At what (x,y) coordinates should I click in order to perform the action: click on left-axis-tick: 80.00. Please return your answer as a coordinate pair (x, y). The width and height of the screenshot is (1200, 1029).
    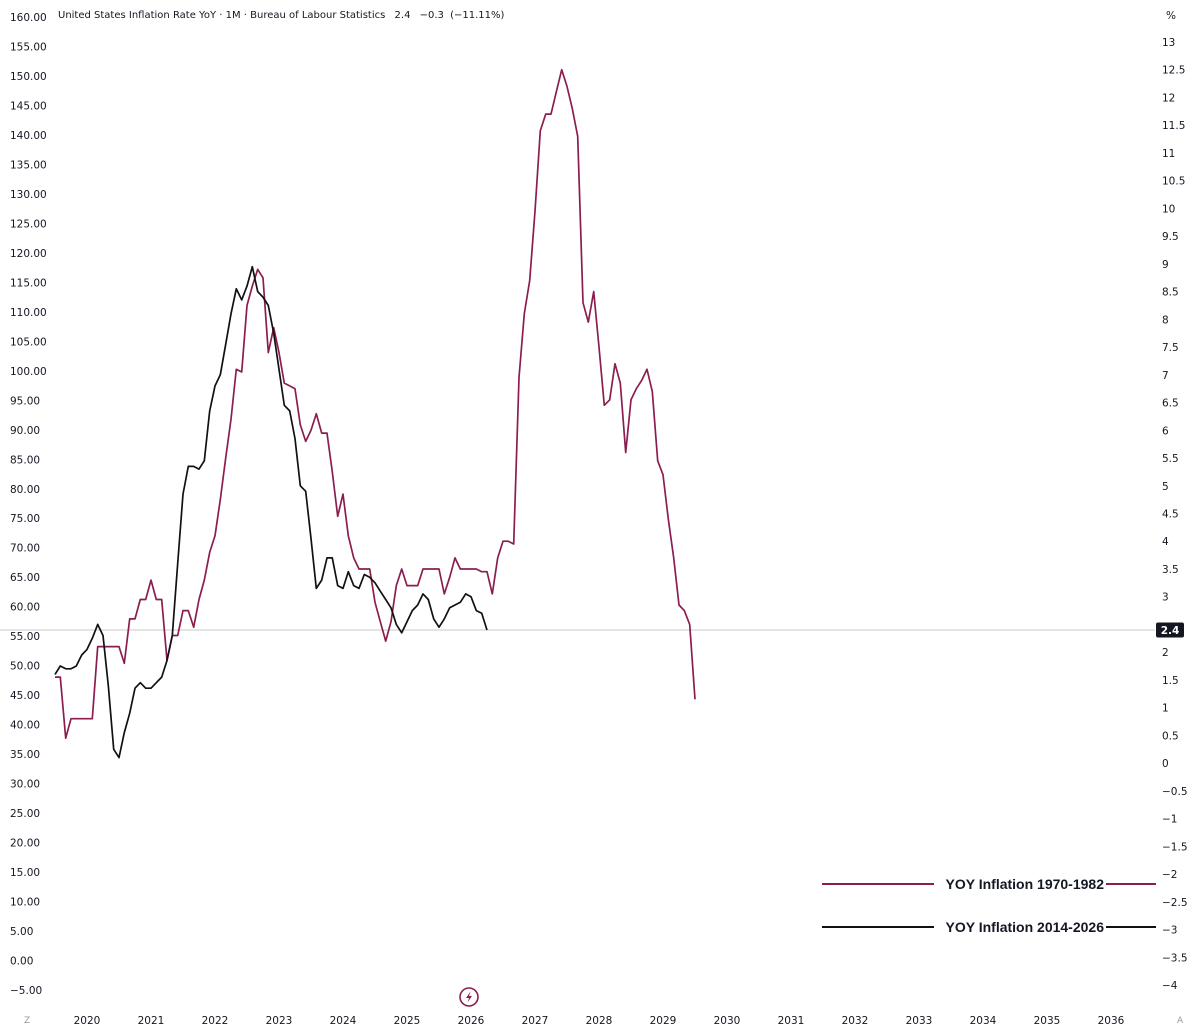
    Looking at the image, I should click on (25, 490).